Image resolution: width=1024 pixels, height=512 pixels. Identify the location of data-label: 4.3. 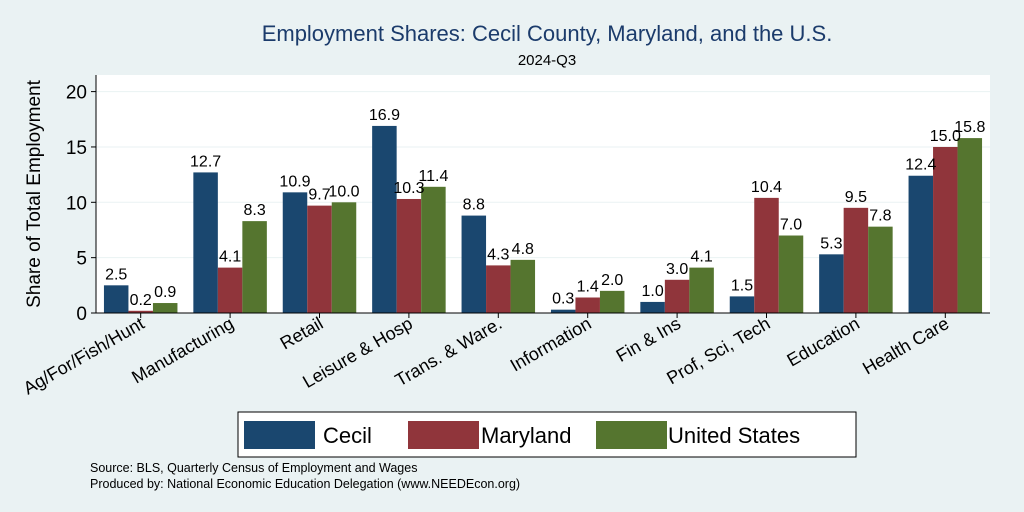
(498, 254).